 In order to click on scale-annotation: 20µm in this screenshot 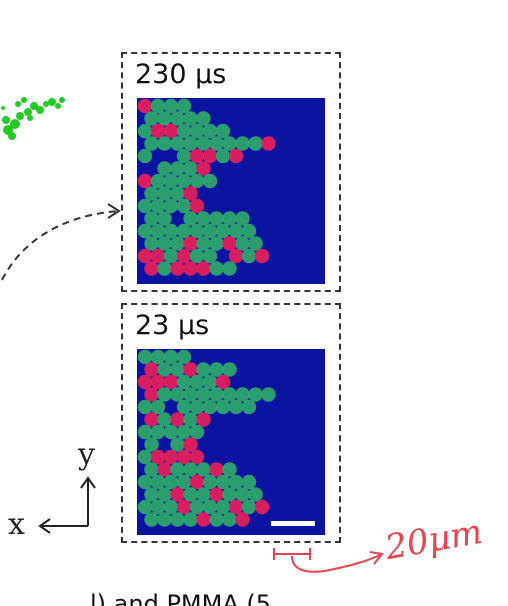, I will do `click(434, 540)`.